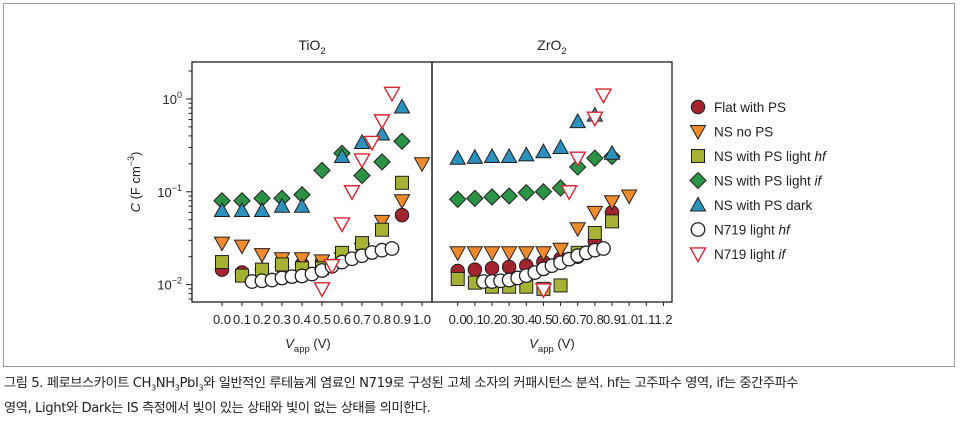 The width and height of the screenshot is (961, 426). Describe the element at coordinates (551, 47) in the screenshot. I see `panel-title: ZrO2` at that location.